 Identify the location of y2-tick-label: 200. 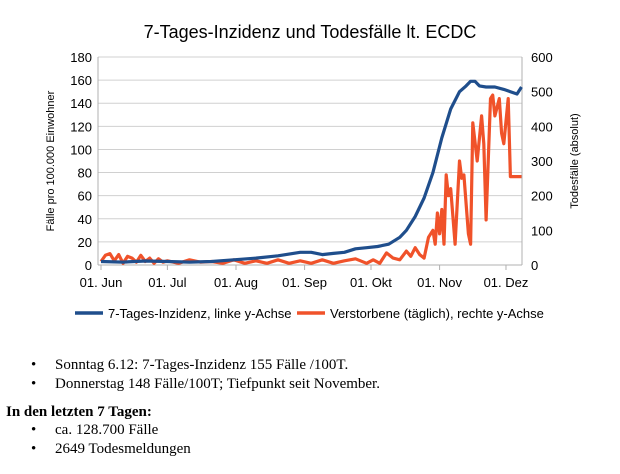
(542, 196).